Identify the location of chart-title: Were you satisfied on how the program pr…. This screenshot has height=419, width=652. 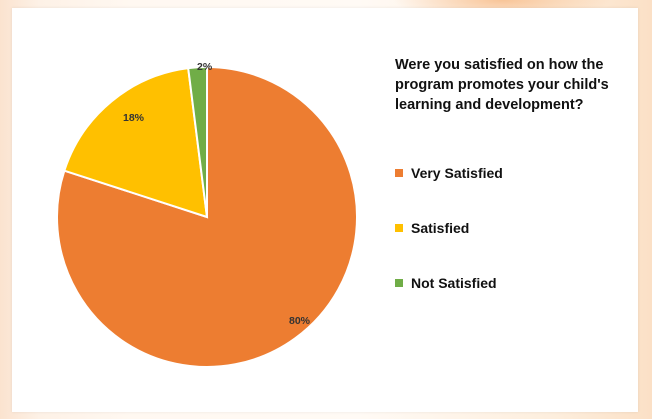
(502, 85).